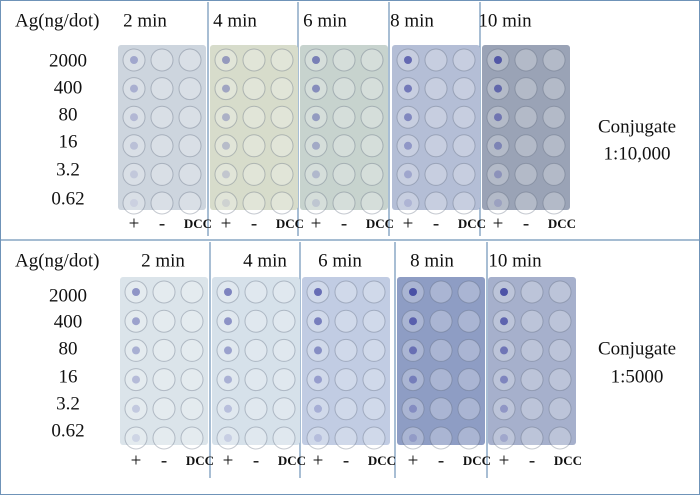 Image resolution: width=700 pixels, height=495 pixels. Describe the element at coordinates (67, 430) in the screenshot. I see `concentration: 0.62` at that location.